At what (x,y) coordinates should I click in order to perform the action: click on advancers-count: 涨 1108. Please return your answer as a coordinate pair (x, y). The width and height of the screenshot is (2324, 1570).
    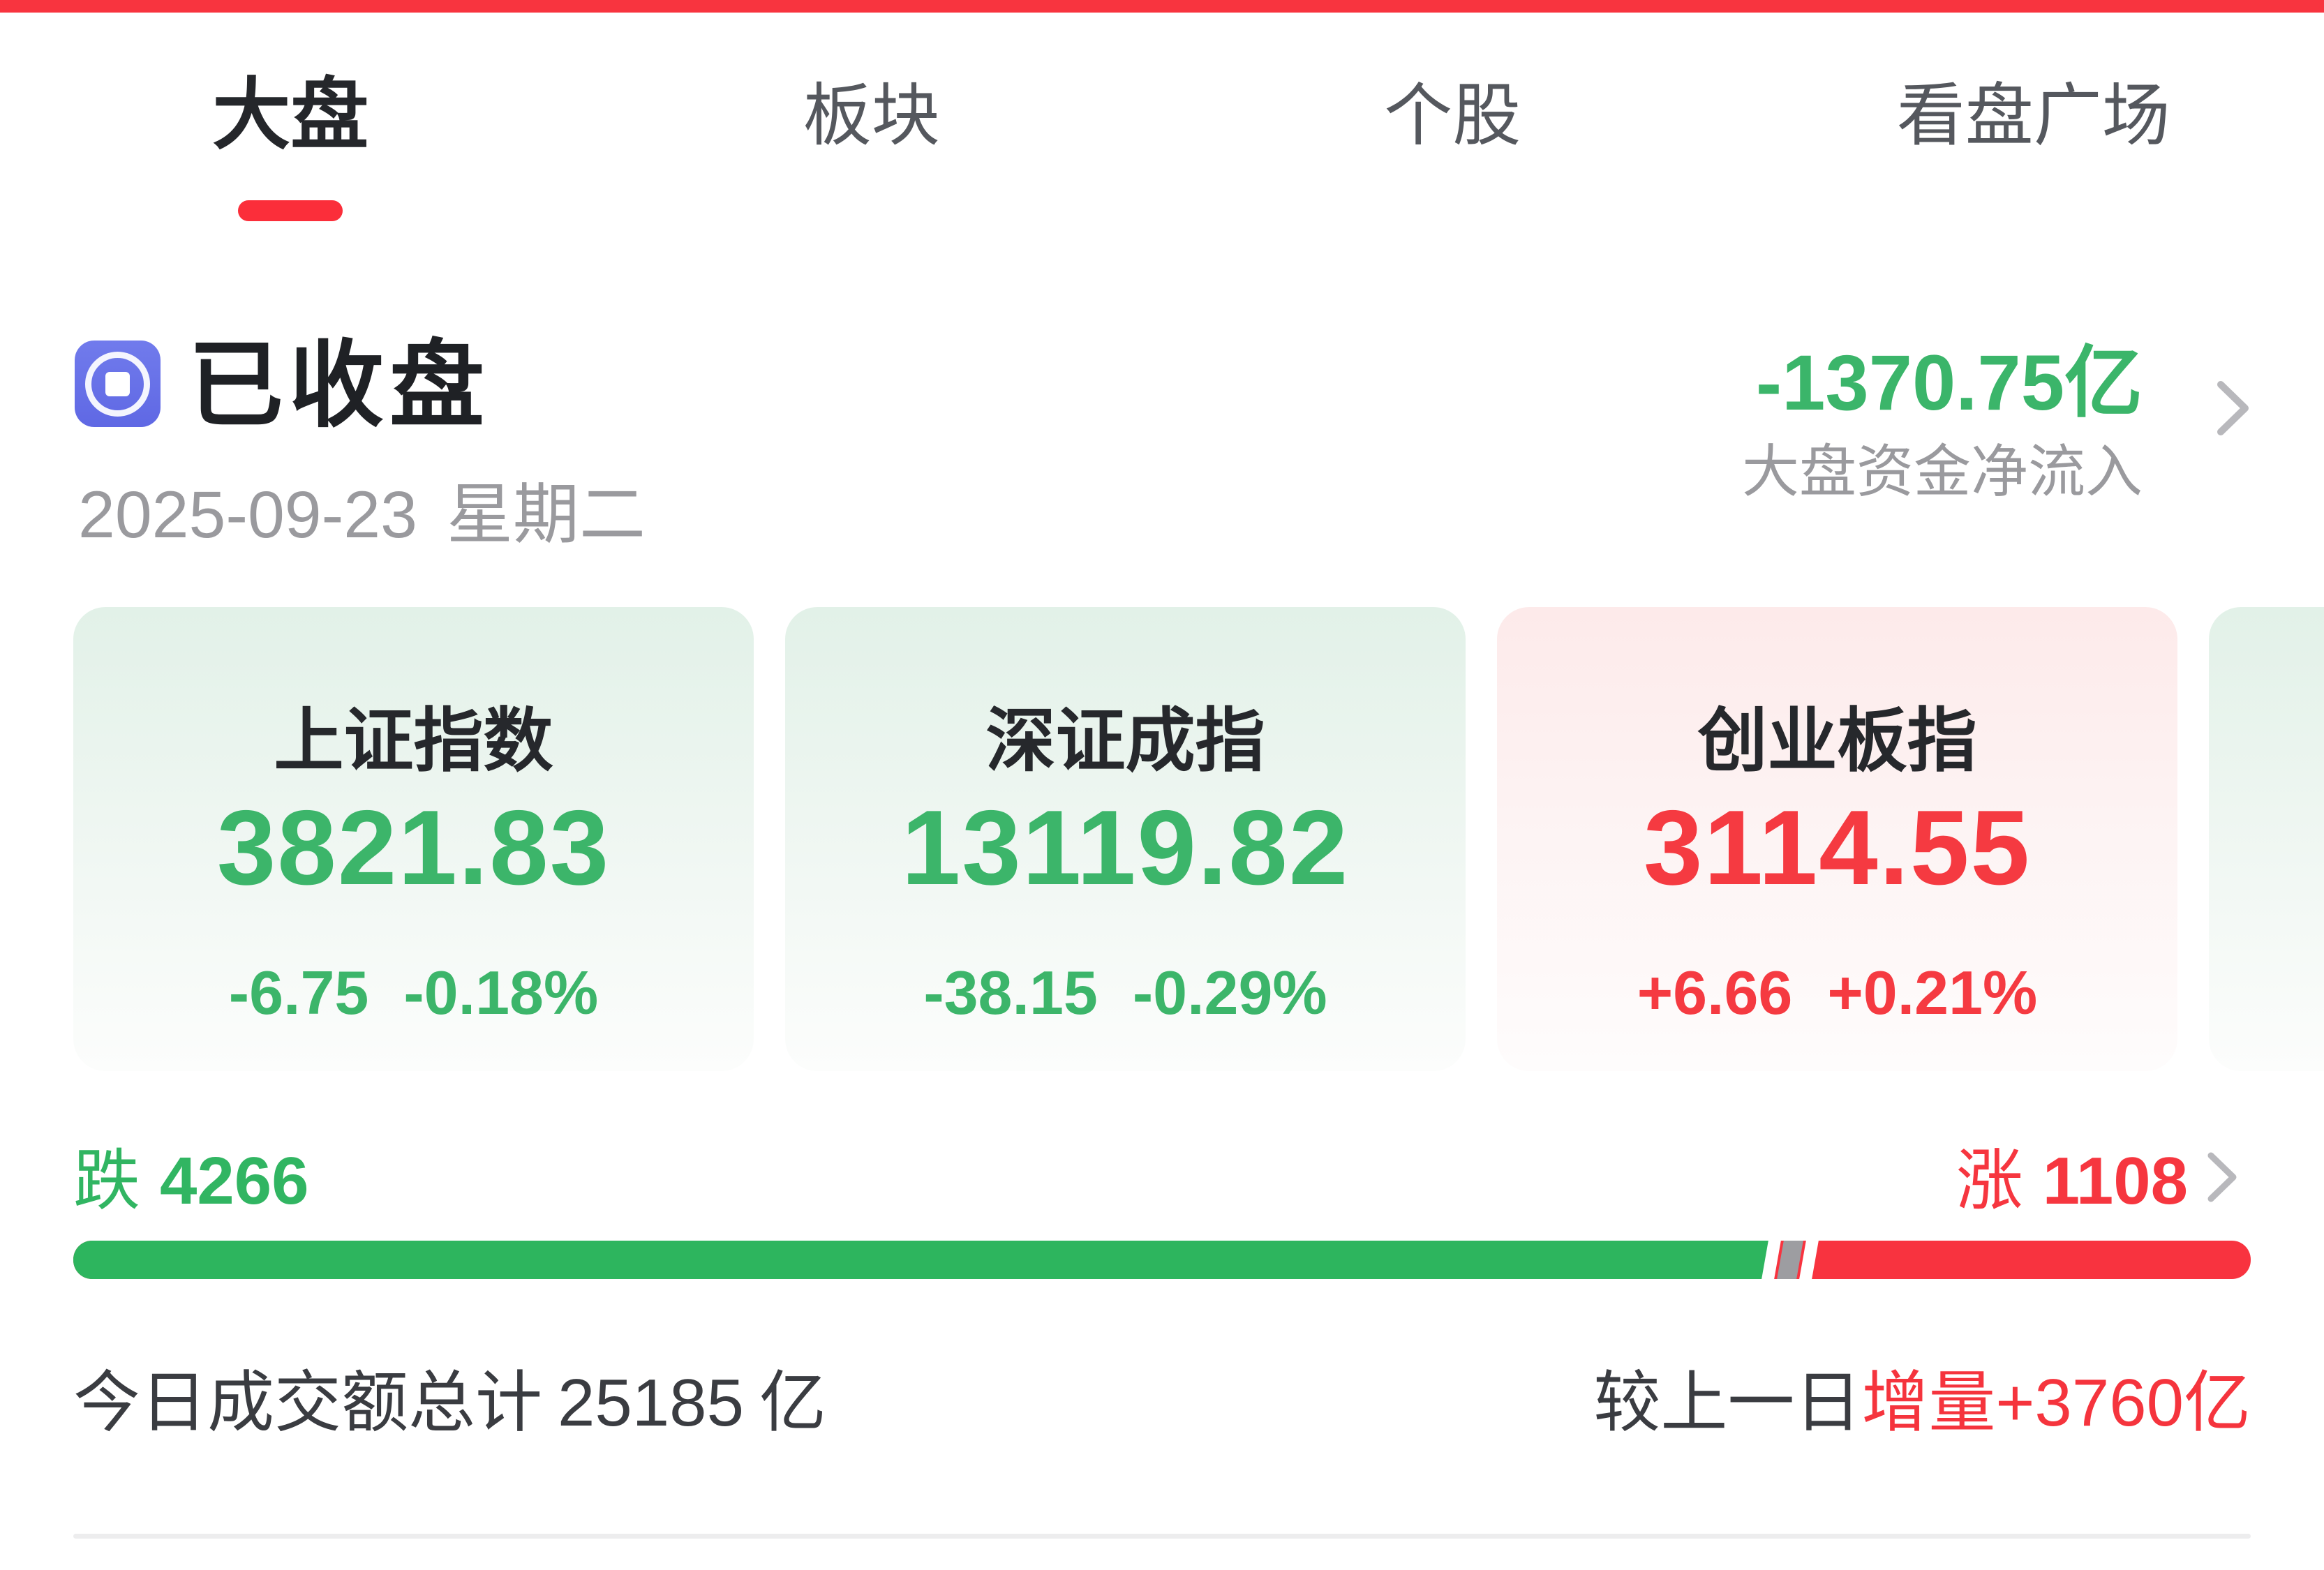
    Looking at the image, I should click on (2072, 1181).